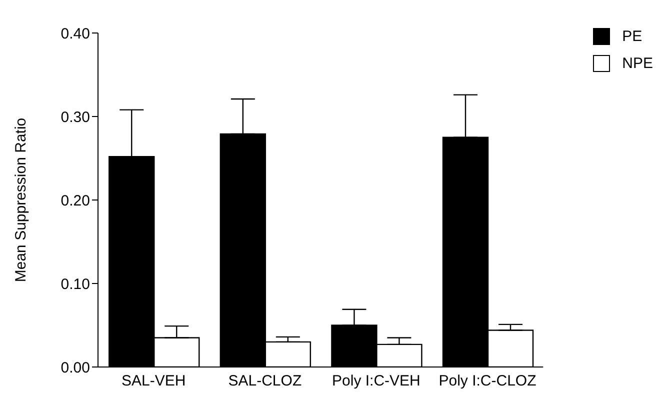 The height and width of the screenshot is (403, 671). What do you see at coordinates (487, 381) in the screenshot?
I see `x-tick-label: Poly I:C-CLOZ` at bounding box center [487, 381].